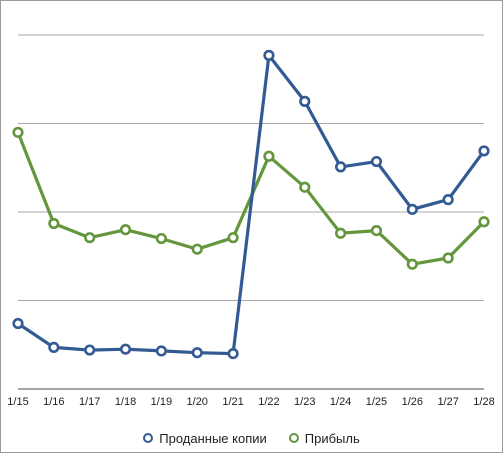 The width and height of the screenshot is (503, 453). Describe the element at coordinates (376, 402) in the screenshot. I see `x-tick-label: 1/25` at that location.